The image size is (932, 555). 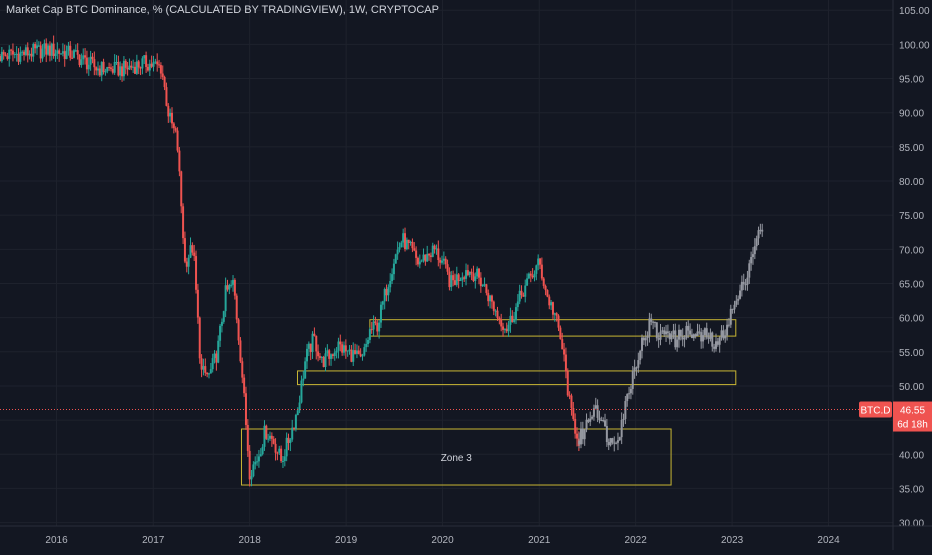 What do you see at coordinates (911, 353) in the screenshot?
I see `y-tick-label: 55.00` at bounding box center [911, 353].